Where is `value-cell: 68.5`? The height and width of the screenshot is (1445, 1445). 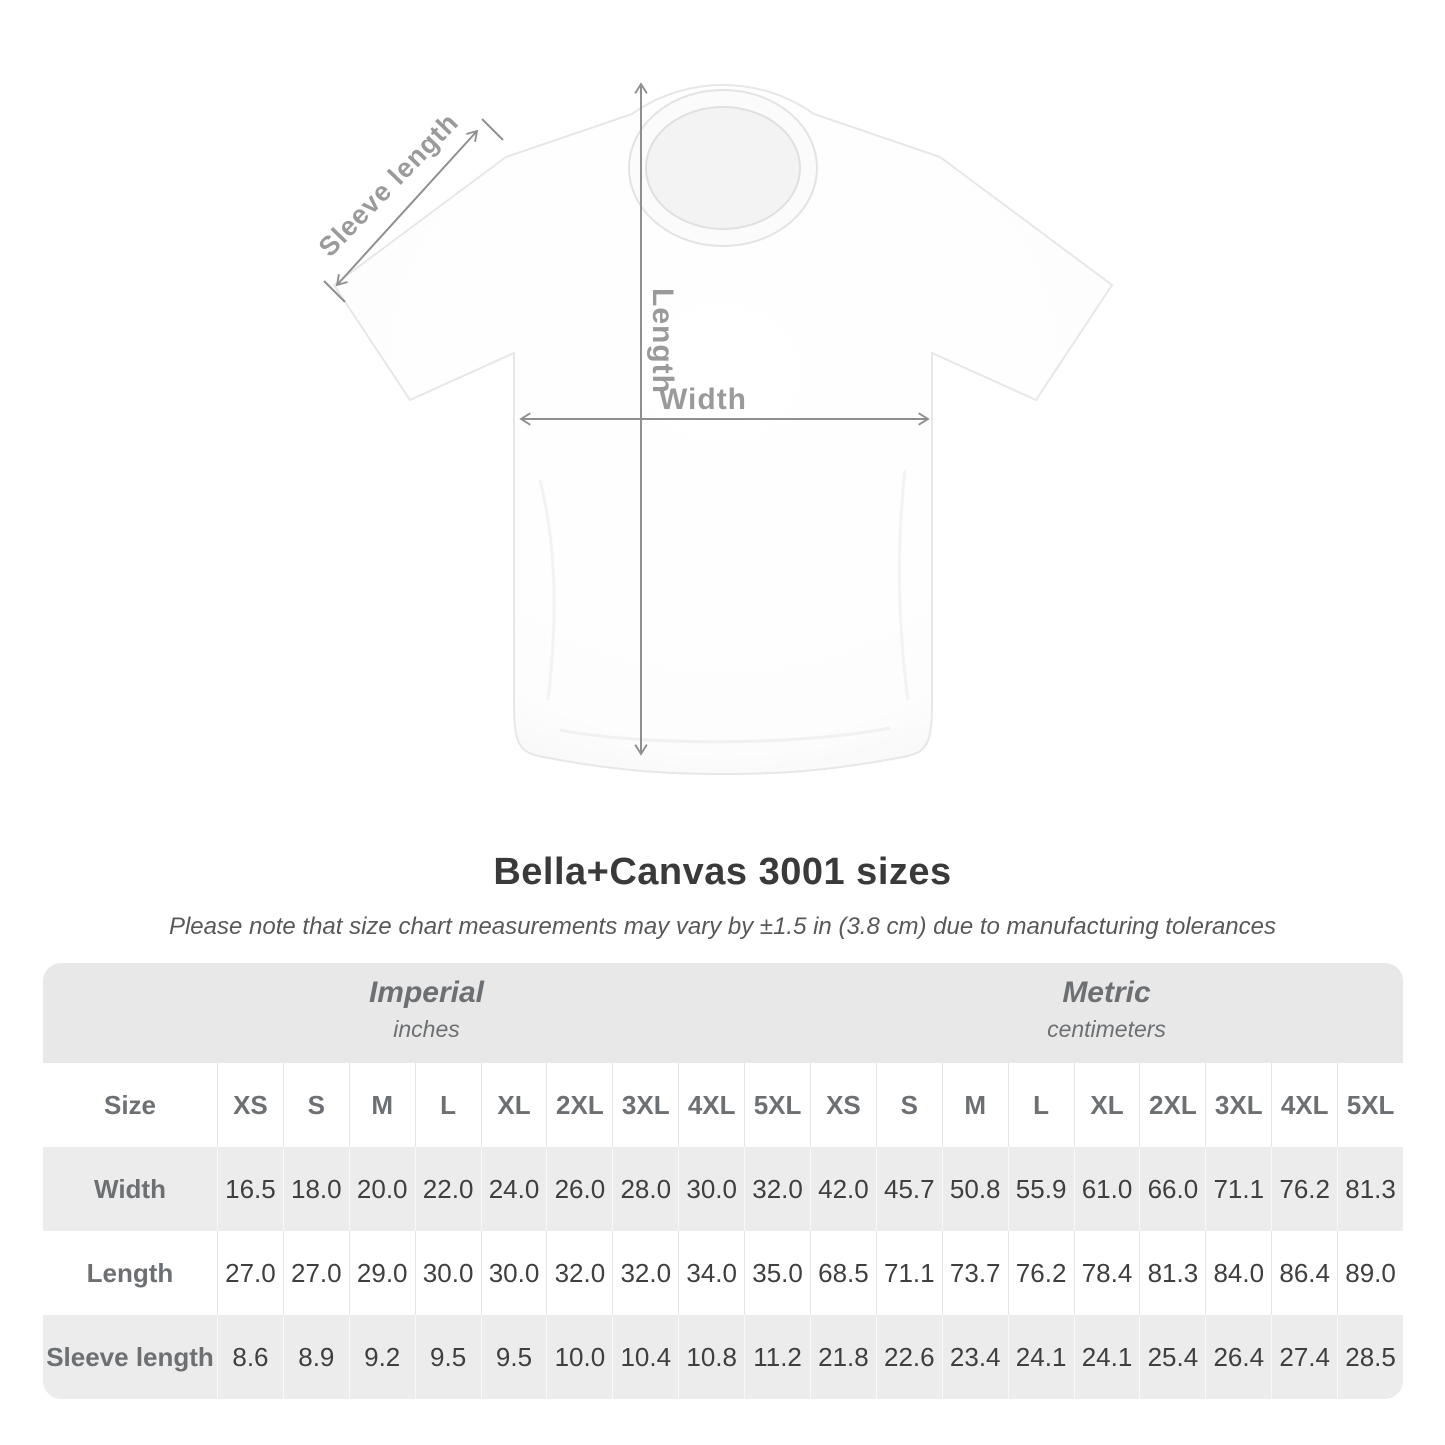 value-cell: 68.5 is located at coordinates (842, 1273).